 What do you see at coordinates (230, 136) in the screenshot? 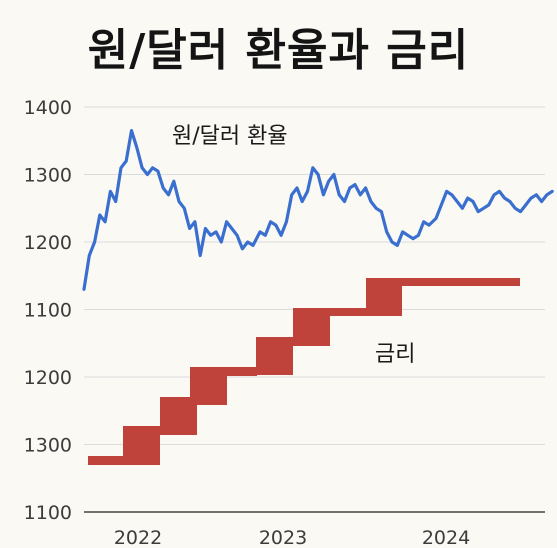
I see `fx-series-label: 원/달러 환율` at bounding box center [230, 136].